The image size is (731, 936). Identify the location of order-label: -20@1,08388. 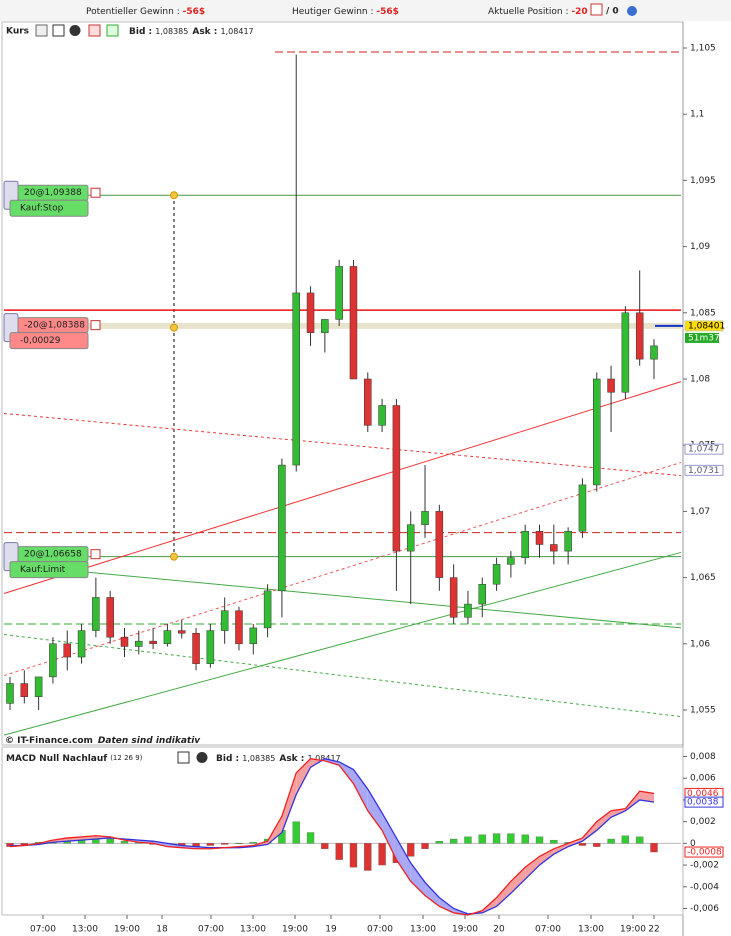
(54, 326).